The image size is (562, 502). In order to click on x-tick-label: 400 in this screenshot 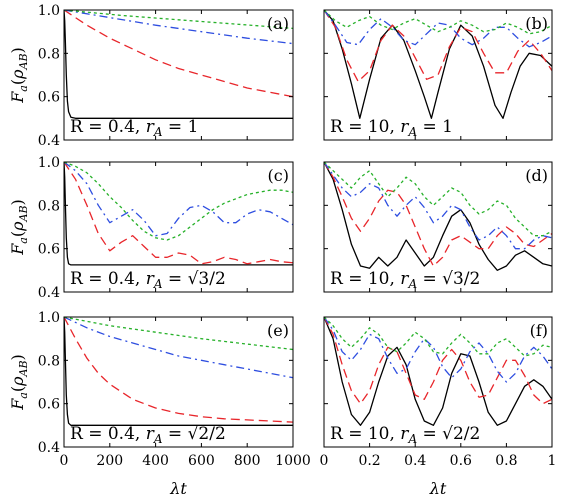, I will do `click(155, 461)`.